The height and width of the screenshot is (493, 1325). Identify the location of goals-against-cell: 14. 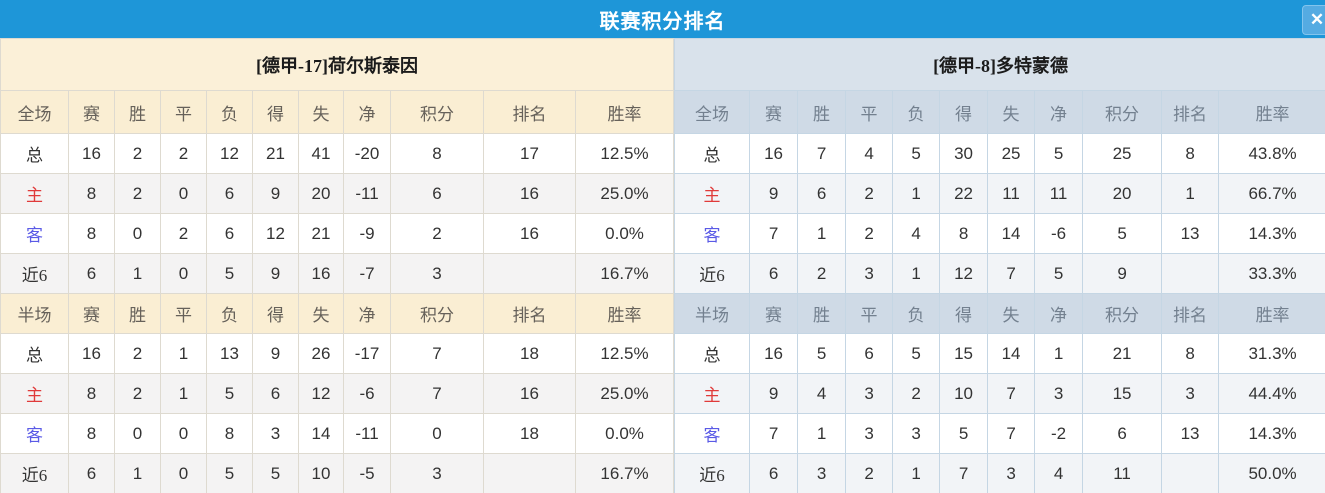
(1011, 353).